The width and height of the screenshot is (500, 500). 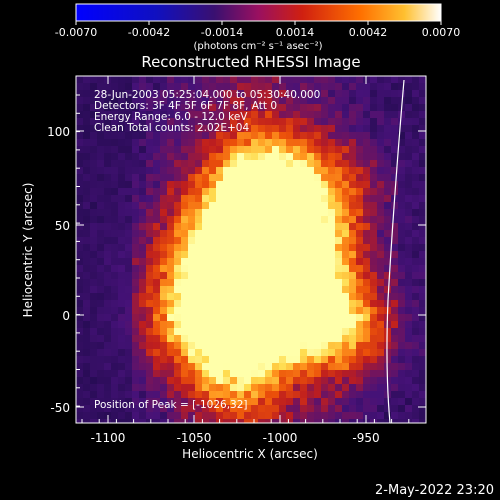 I want to click on annotation-total-counts: Clean Total counts: 2.02E+04, so click(x=171, y=128).